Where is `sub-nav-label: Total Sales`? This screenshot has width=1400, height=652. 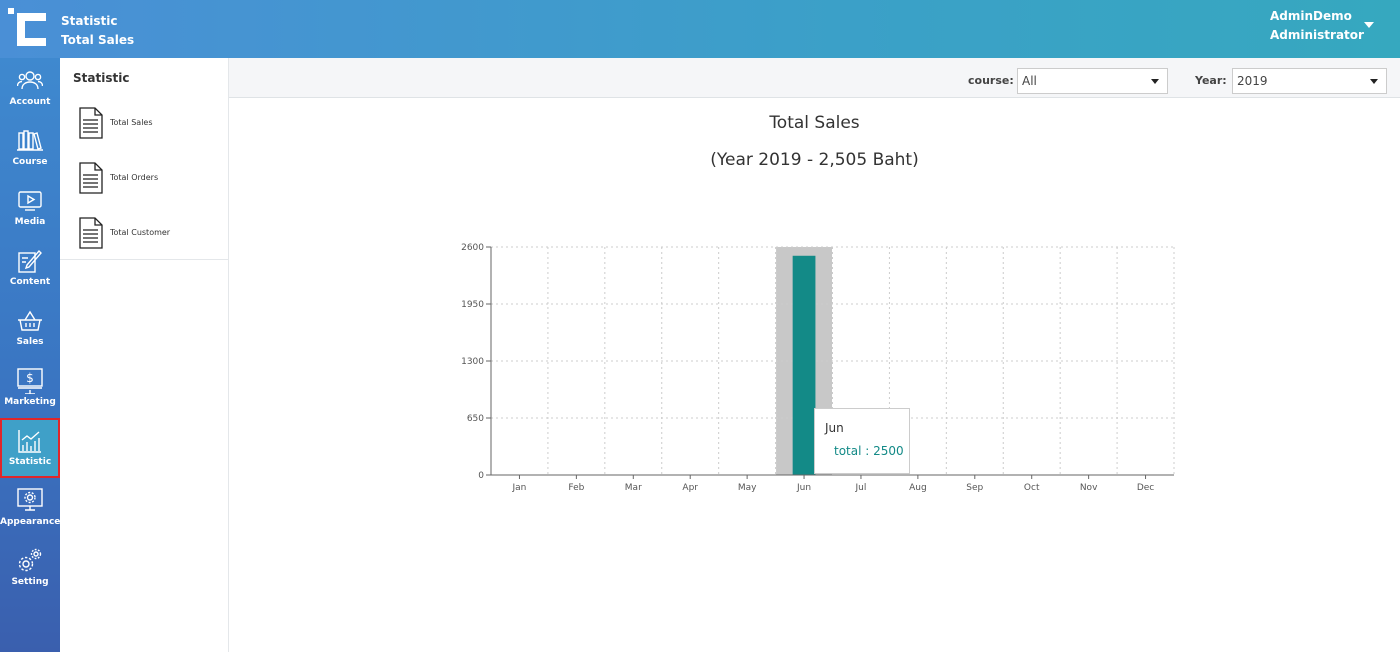
sub-nav-label: Total Sales is located at coordinates (131, 122).